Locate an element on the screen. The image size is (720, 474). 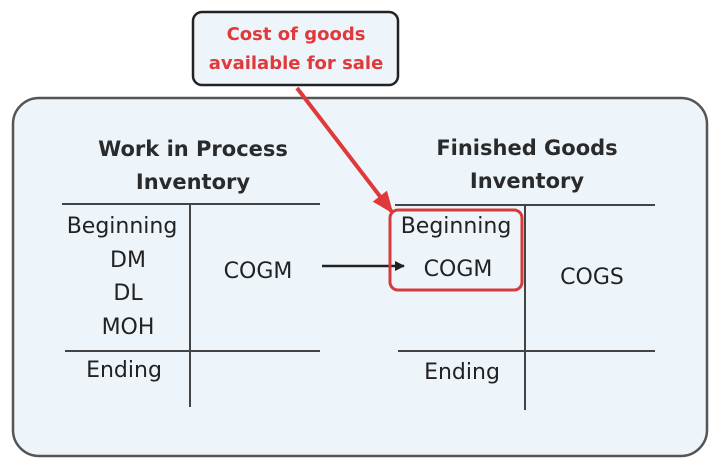
wip-ending: Ending is located at coordinates (124, 370).